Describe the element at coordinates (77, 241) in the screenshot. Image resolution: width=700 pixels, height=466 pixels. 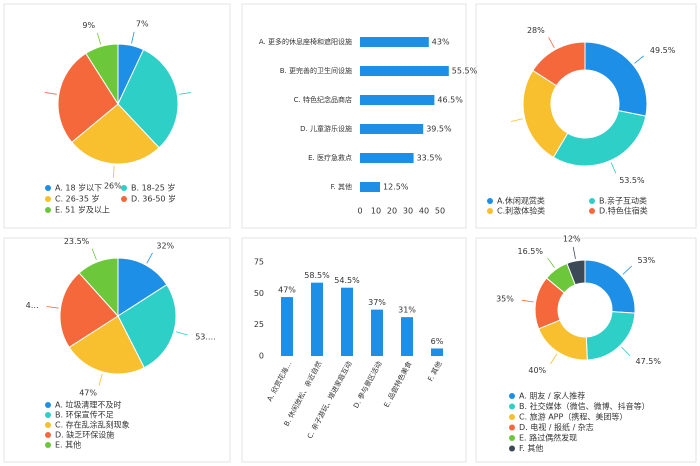
I see `data-label: 23.5%` at that location.